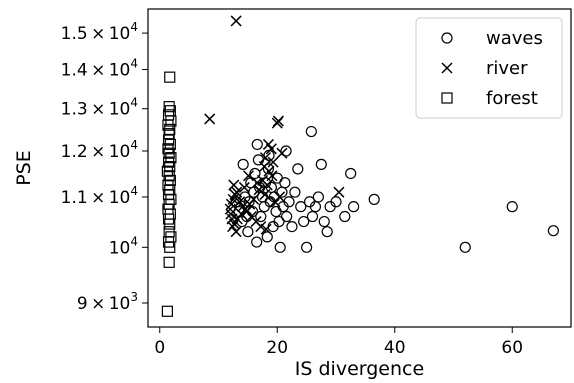  Describe the element at coordinates (99, 196) in the screenshot. I see `y-tick-label-2: 1.1 × 10⁴` at that location.